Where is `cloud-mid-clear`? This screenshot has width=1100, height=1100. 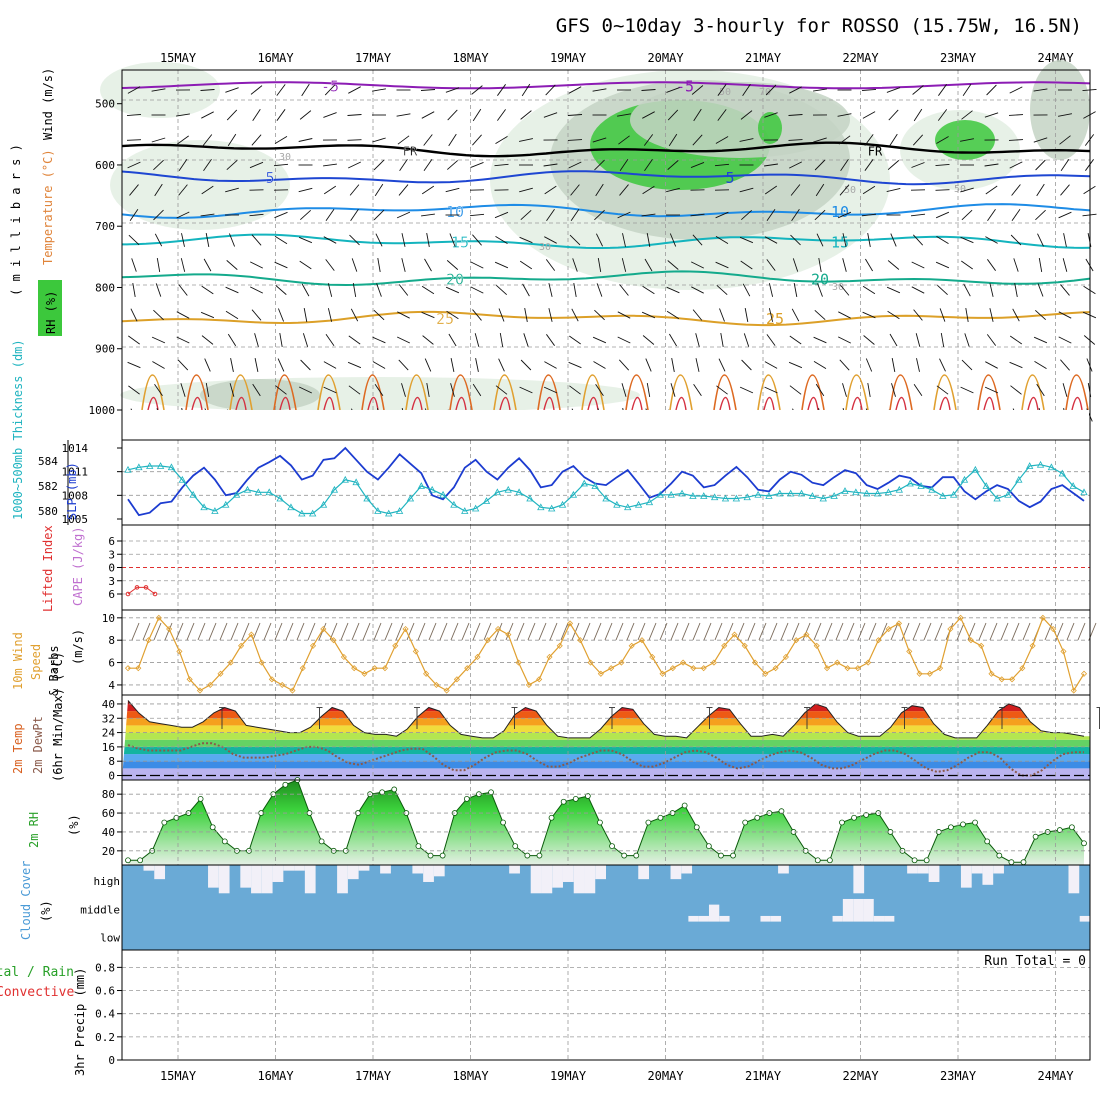 cloud-mid-clear is located at coordinates (714, 913).